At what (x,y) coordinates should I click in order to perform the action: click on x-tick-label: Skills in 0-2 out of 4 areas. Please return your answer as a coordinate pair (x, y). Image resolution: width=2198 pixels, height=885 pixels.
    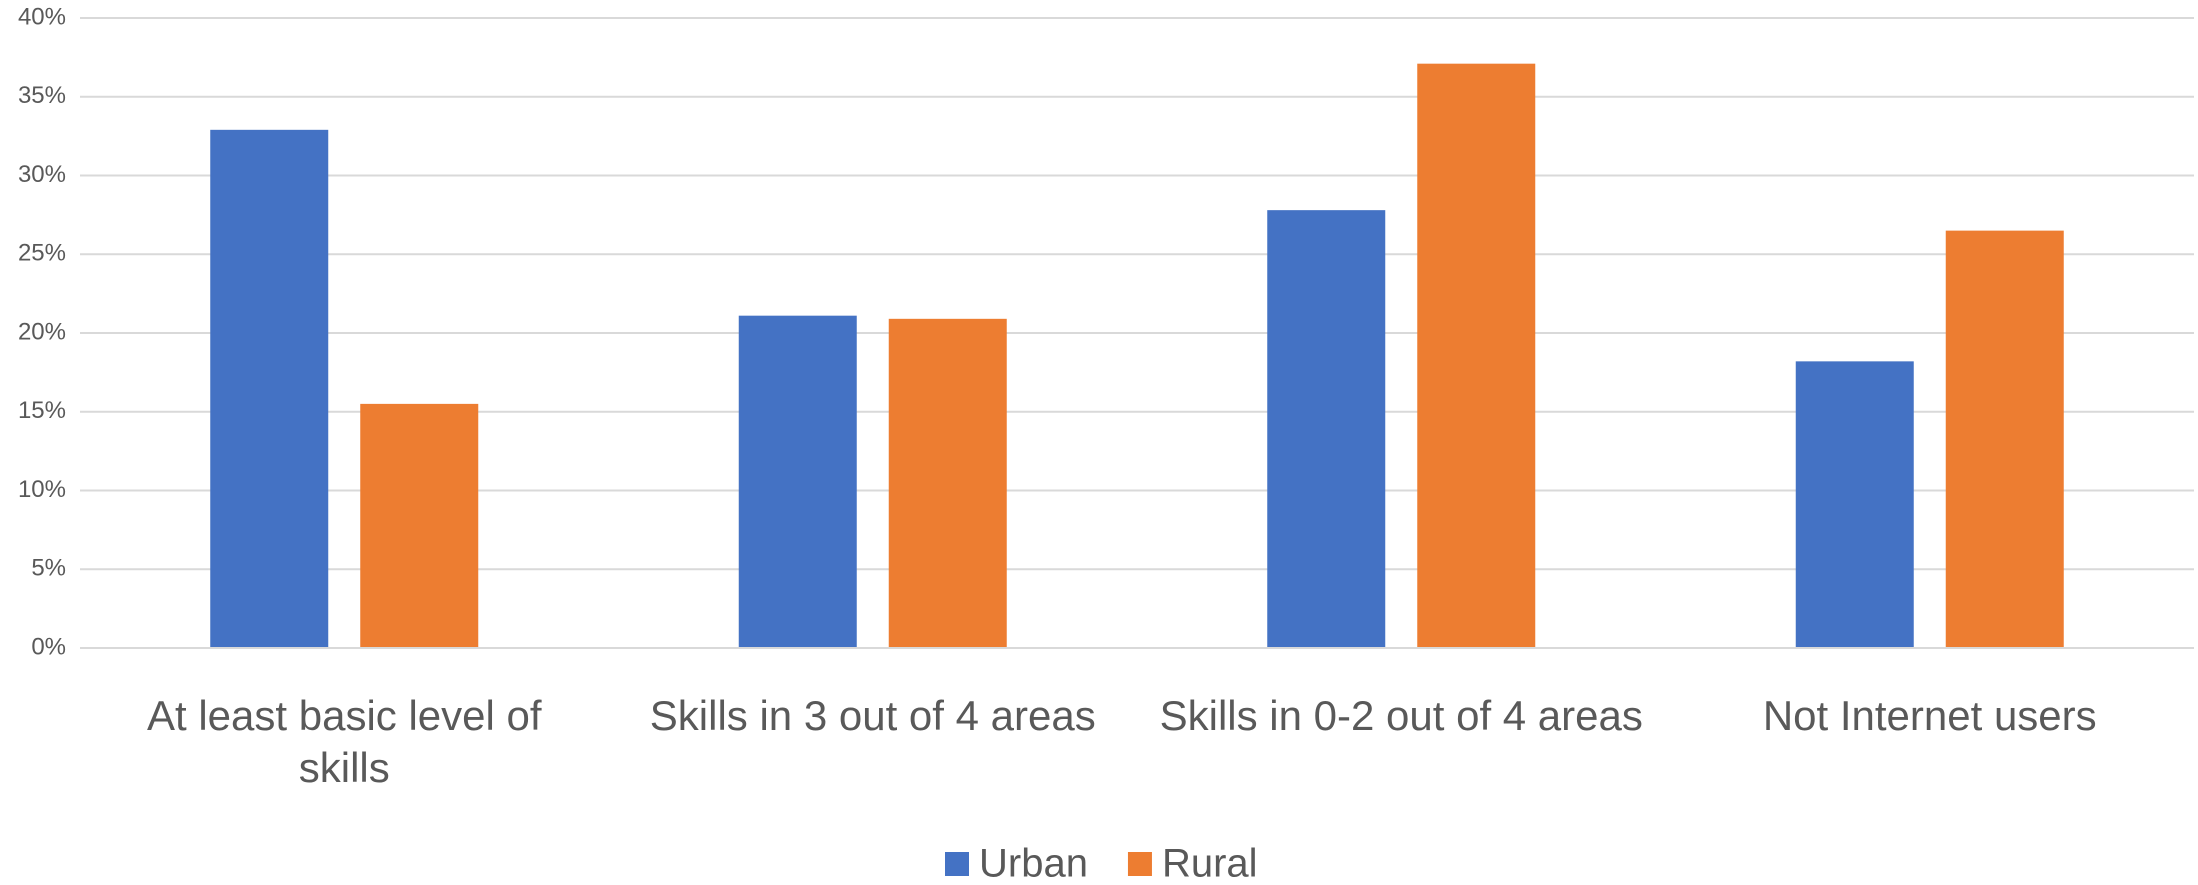
    Looking at the image, I should click on (1401, 715).